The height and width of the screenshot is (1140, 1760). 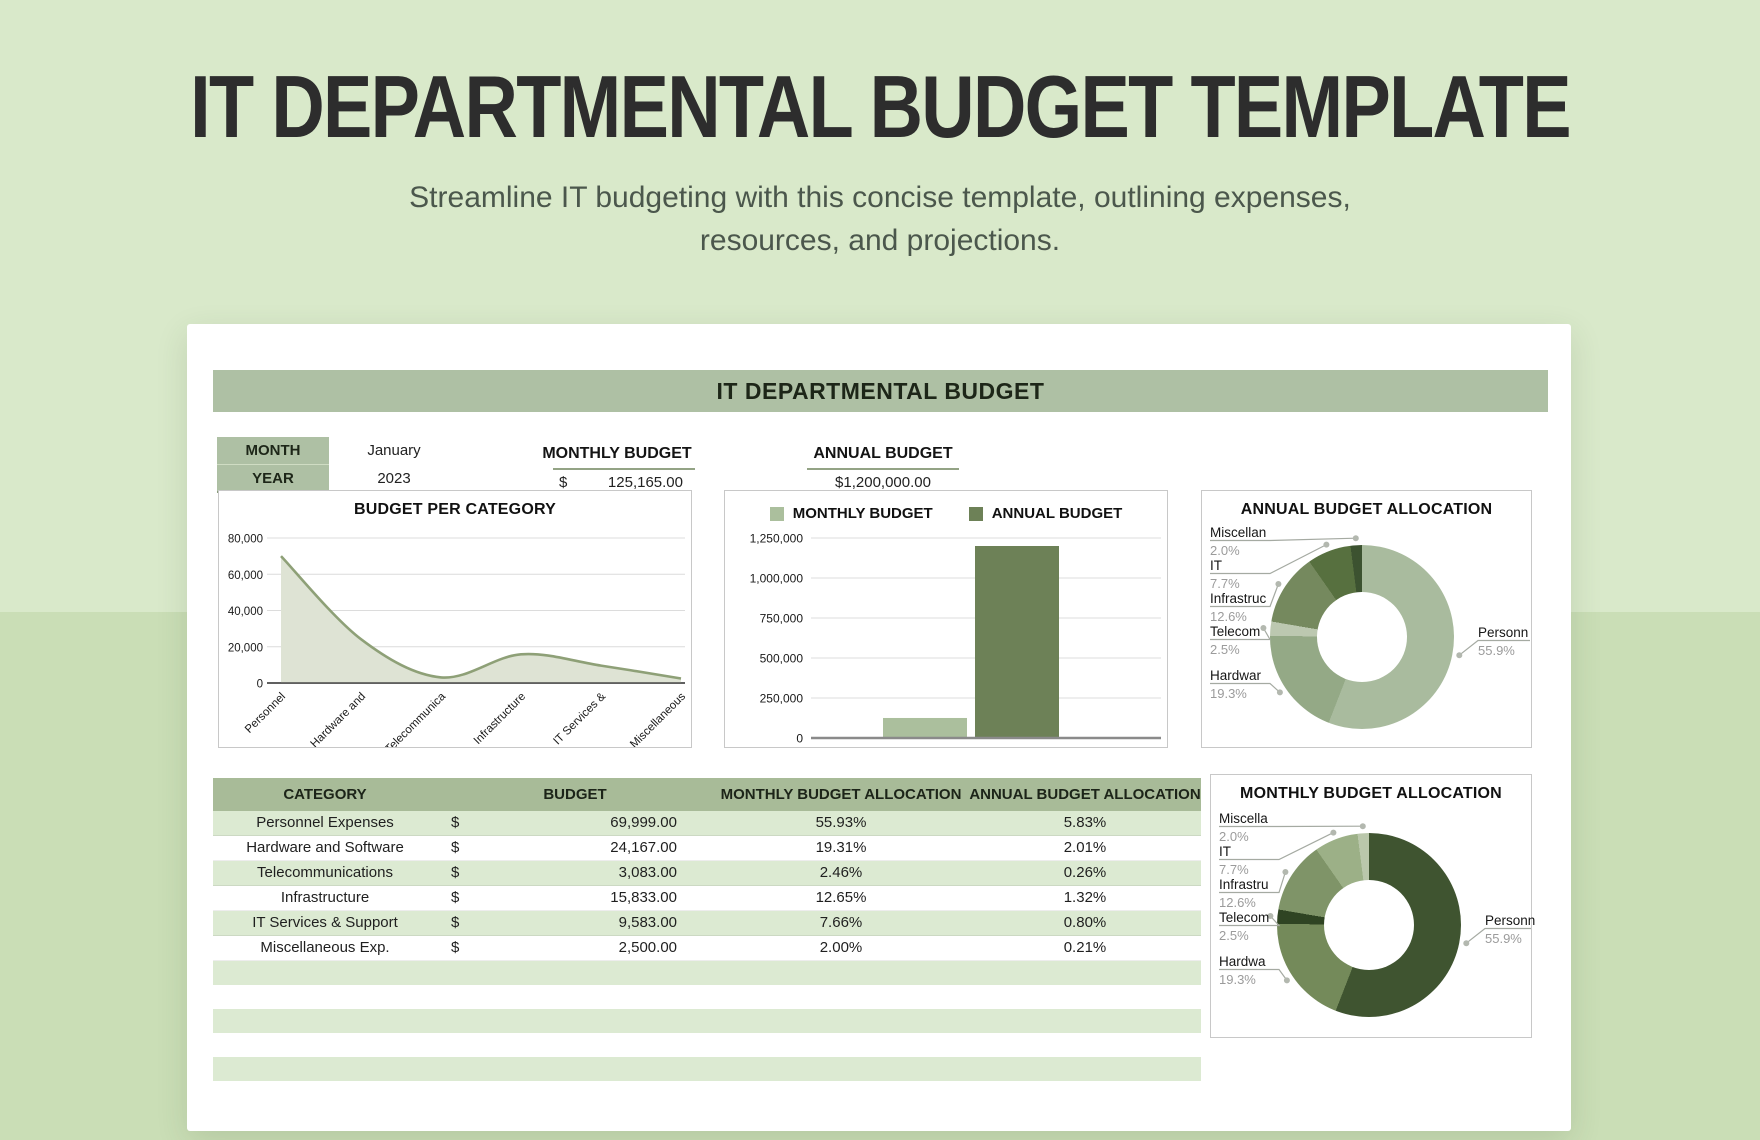 What do you see at coordinates (880, 106) in the screenshot?
I see `page-title: IT DEPARTMENTAL BUDGET TEMPLATE` at bounding box center [880, 106].